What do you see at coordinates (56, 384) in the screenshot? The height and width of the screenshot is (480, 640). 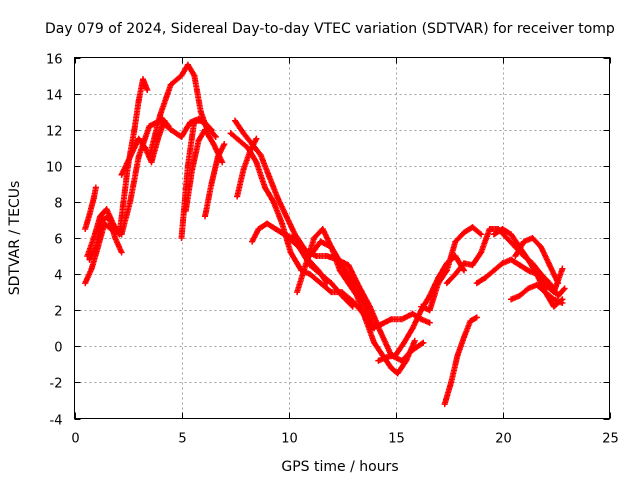 I see `y-tick-label: -2` at bounding box center [56, 384].